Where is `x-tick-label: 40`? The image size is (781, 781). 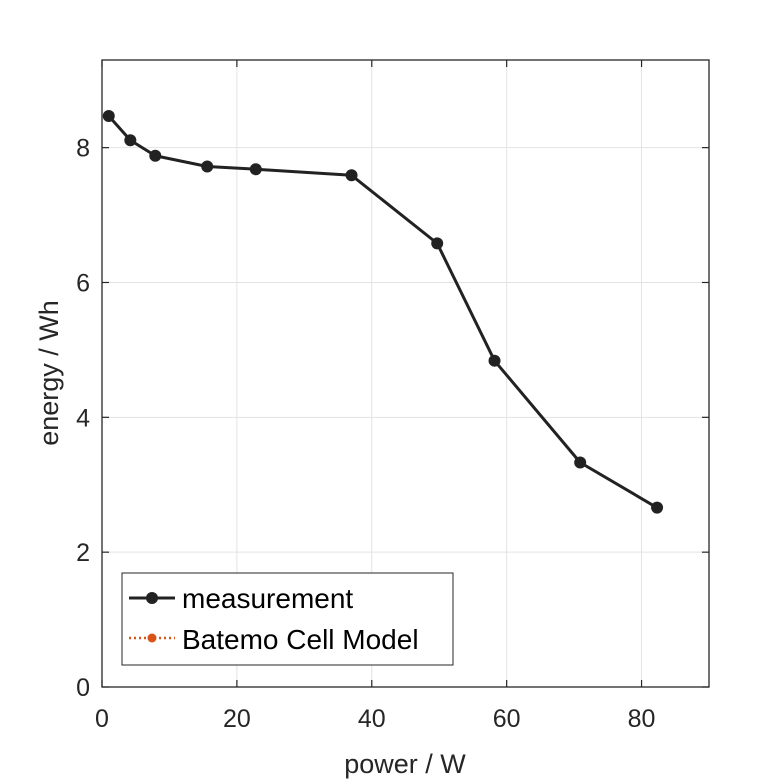
x-tick-label: 40 is located at coordinates (372, 719).